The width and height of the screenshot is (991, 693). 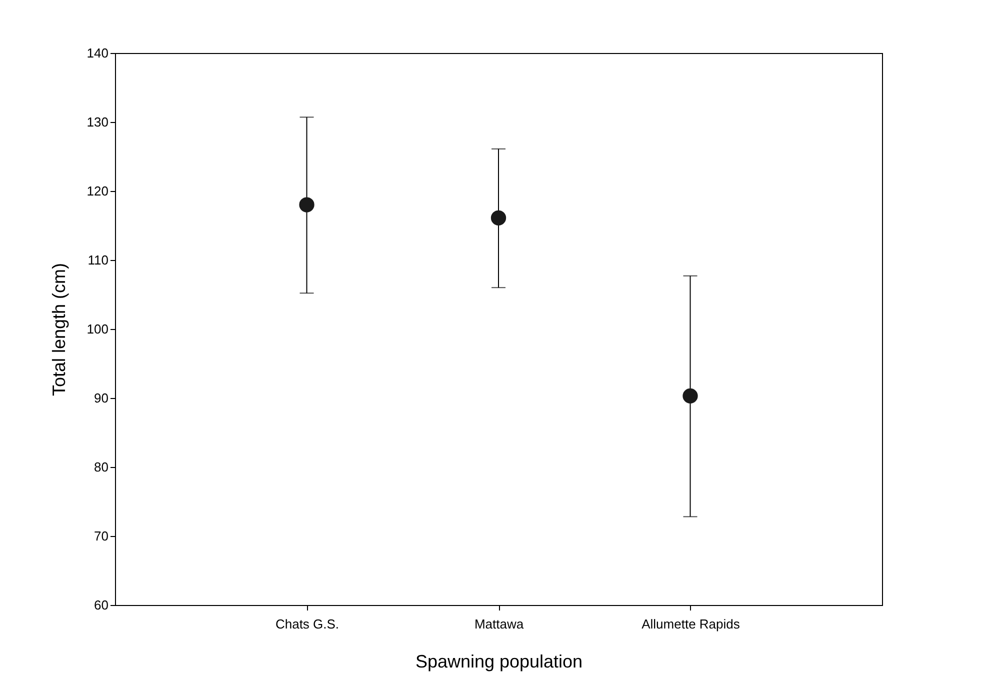 I want to click on y-tick-label: 130, so click(x=97, y=122).